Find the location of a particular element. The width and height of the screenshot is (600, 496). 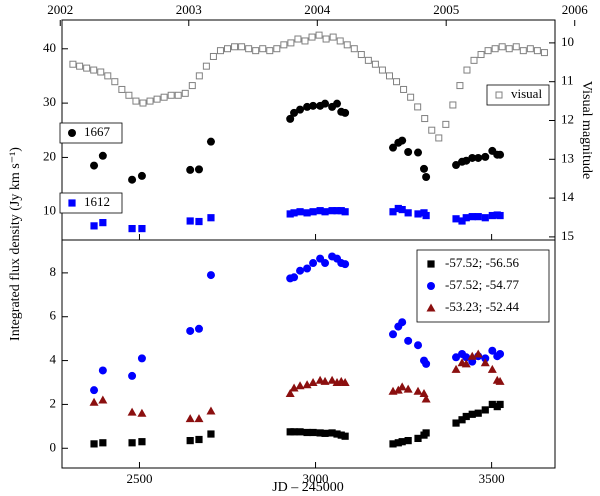

y-tick-label: 0 is located at coordinates (53, 446).